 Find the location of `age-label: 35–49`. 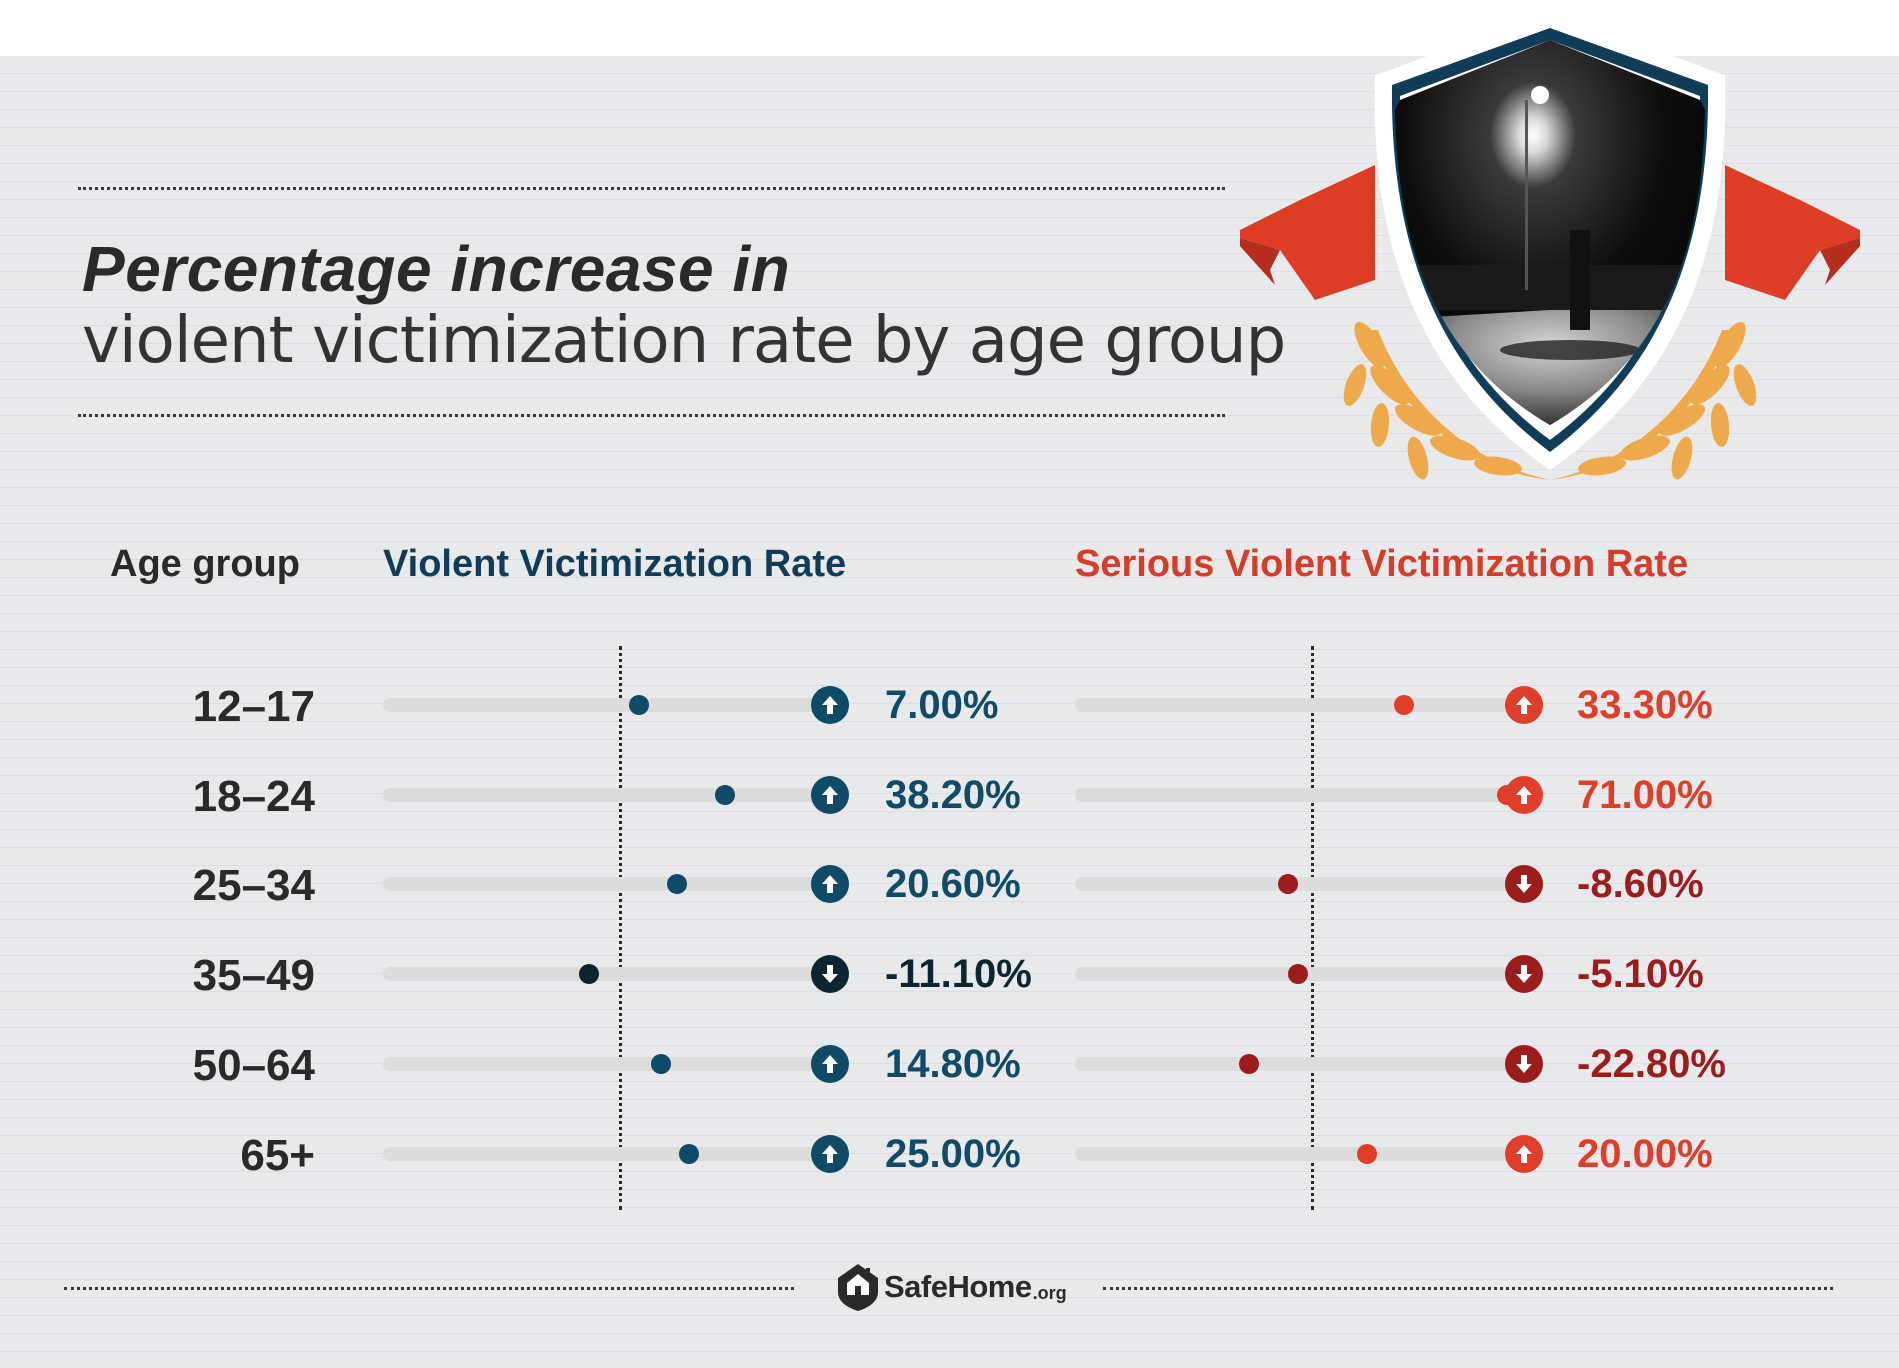

age-label: 35–49 is located at coordinates (253, 975).